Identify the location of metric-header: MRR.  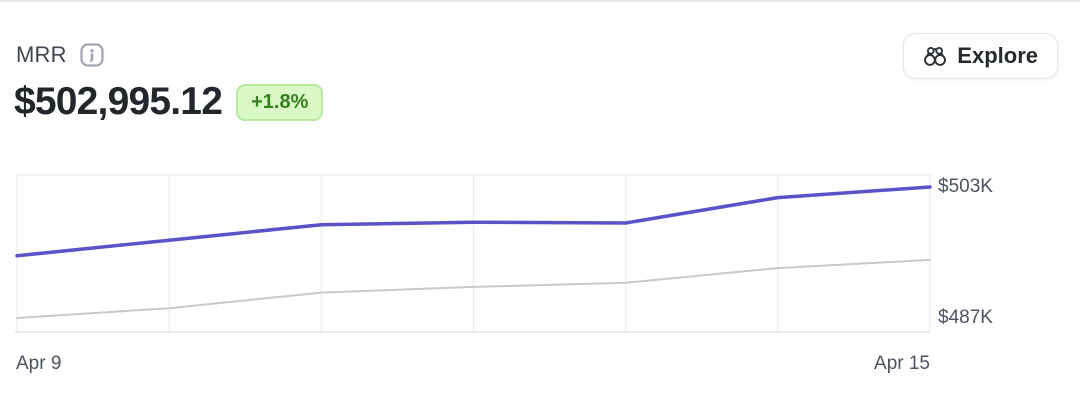
(60, 55).